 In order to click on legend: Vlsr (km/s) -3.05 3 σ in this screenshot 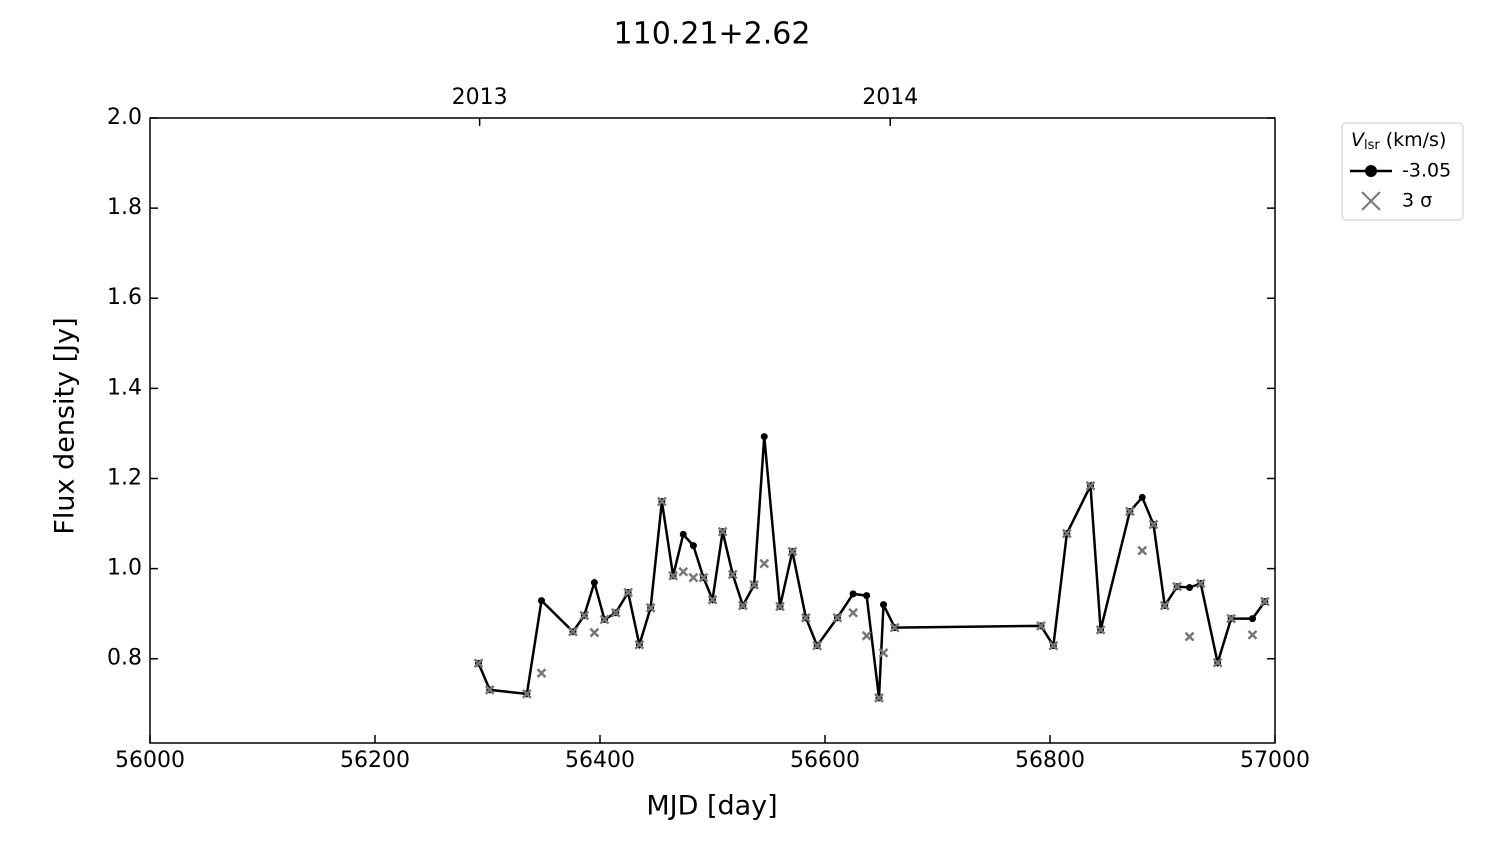, I will do `click(1402, 171)`.